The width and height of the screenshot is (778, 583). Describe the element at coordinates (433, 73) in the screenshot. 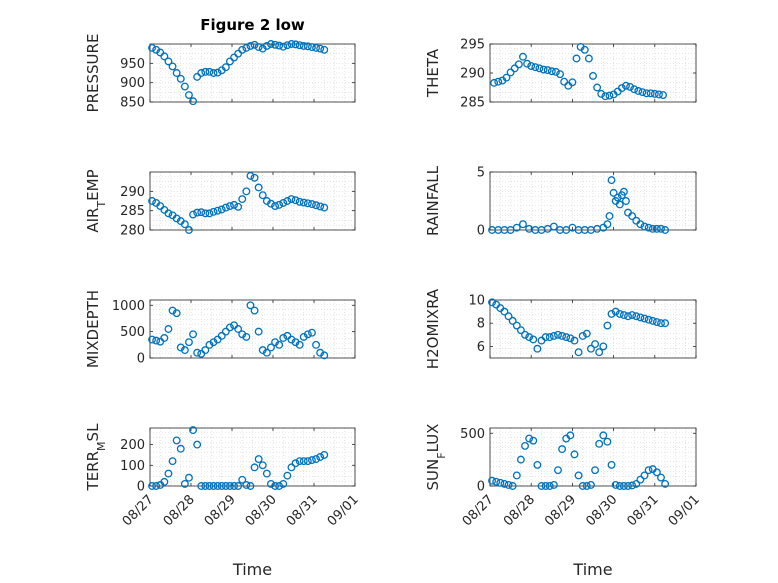

I see `y-axis-label: THETA` at that location.